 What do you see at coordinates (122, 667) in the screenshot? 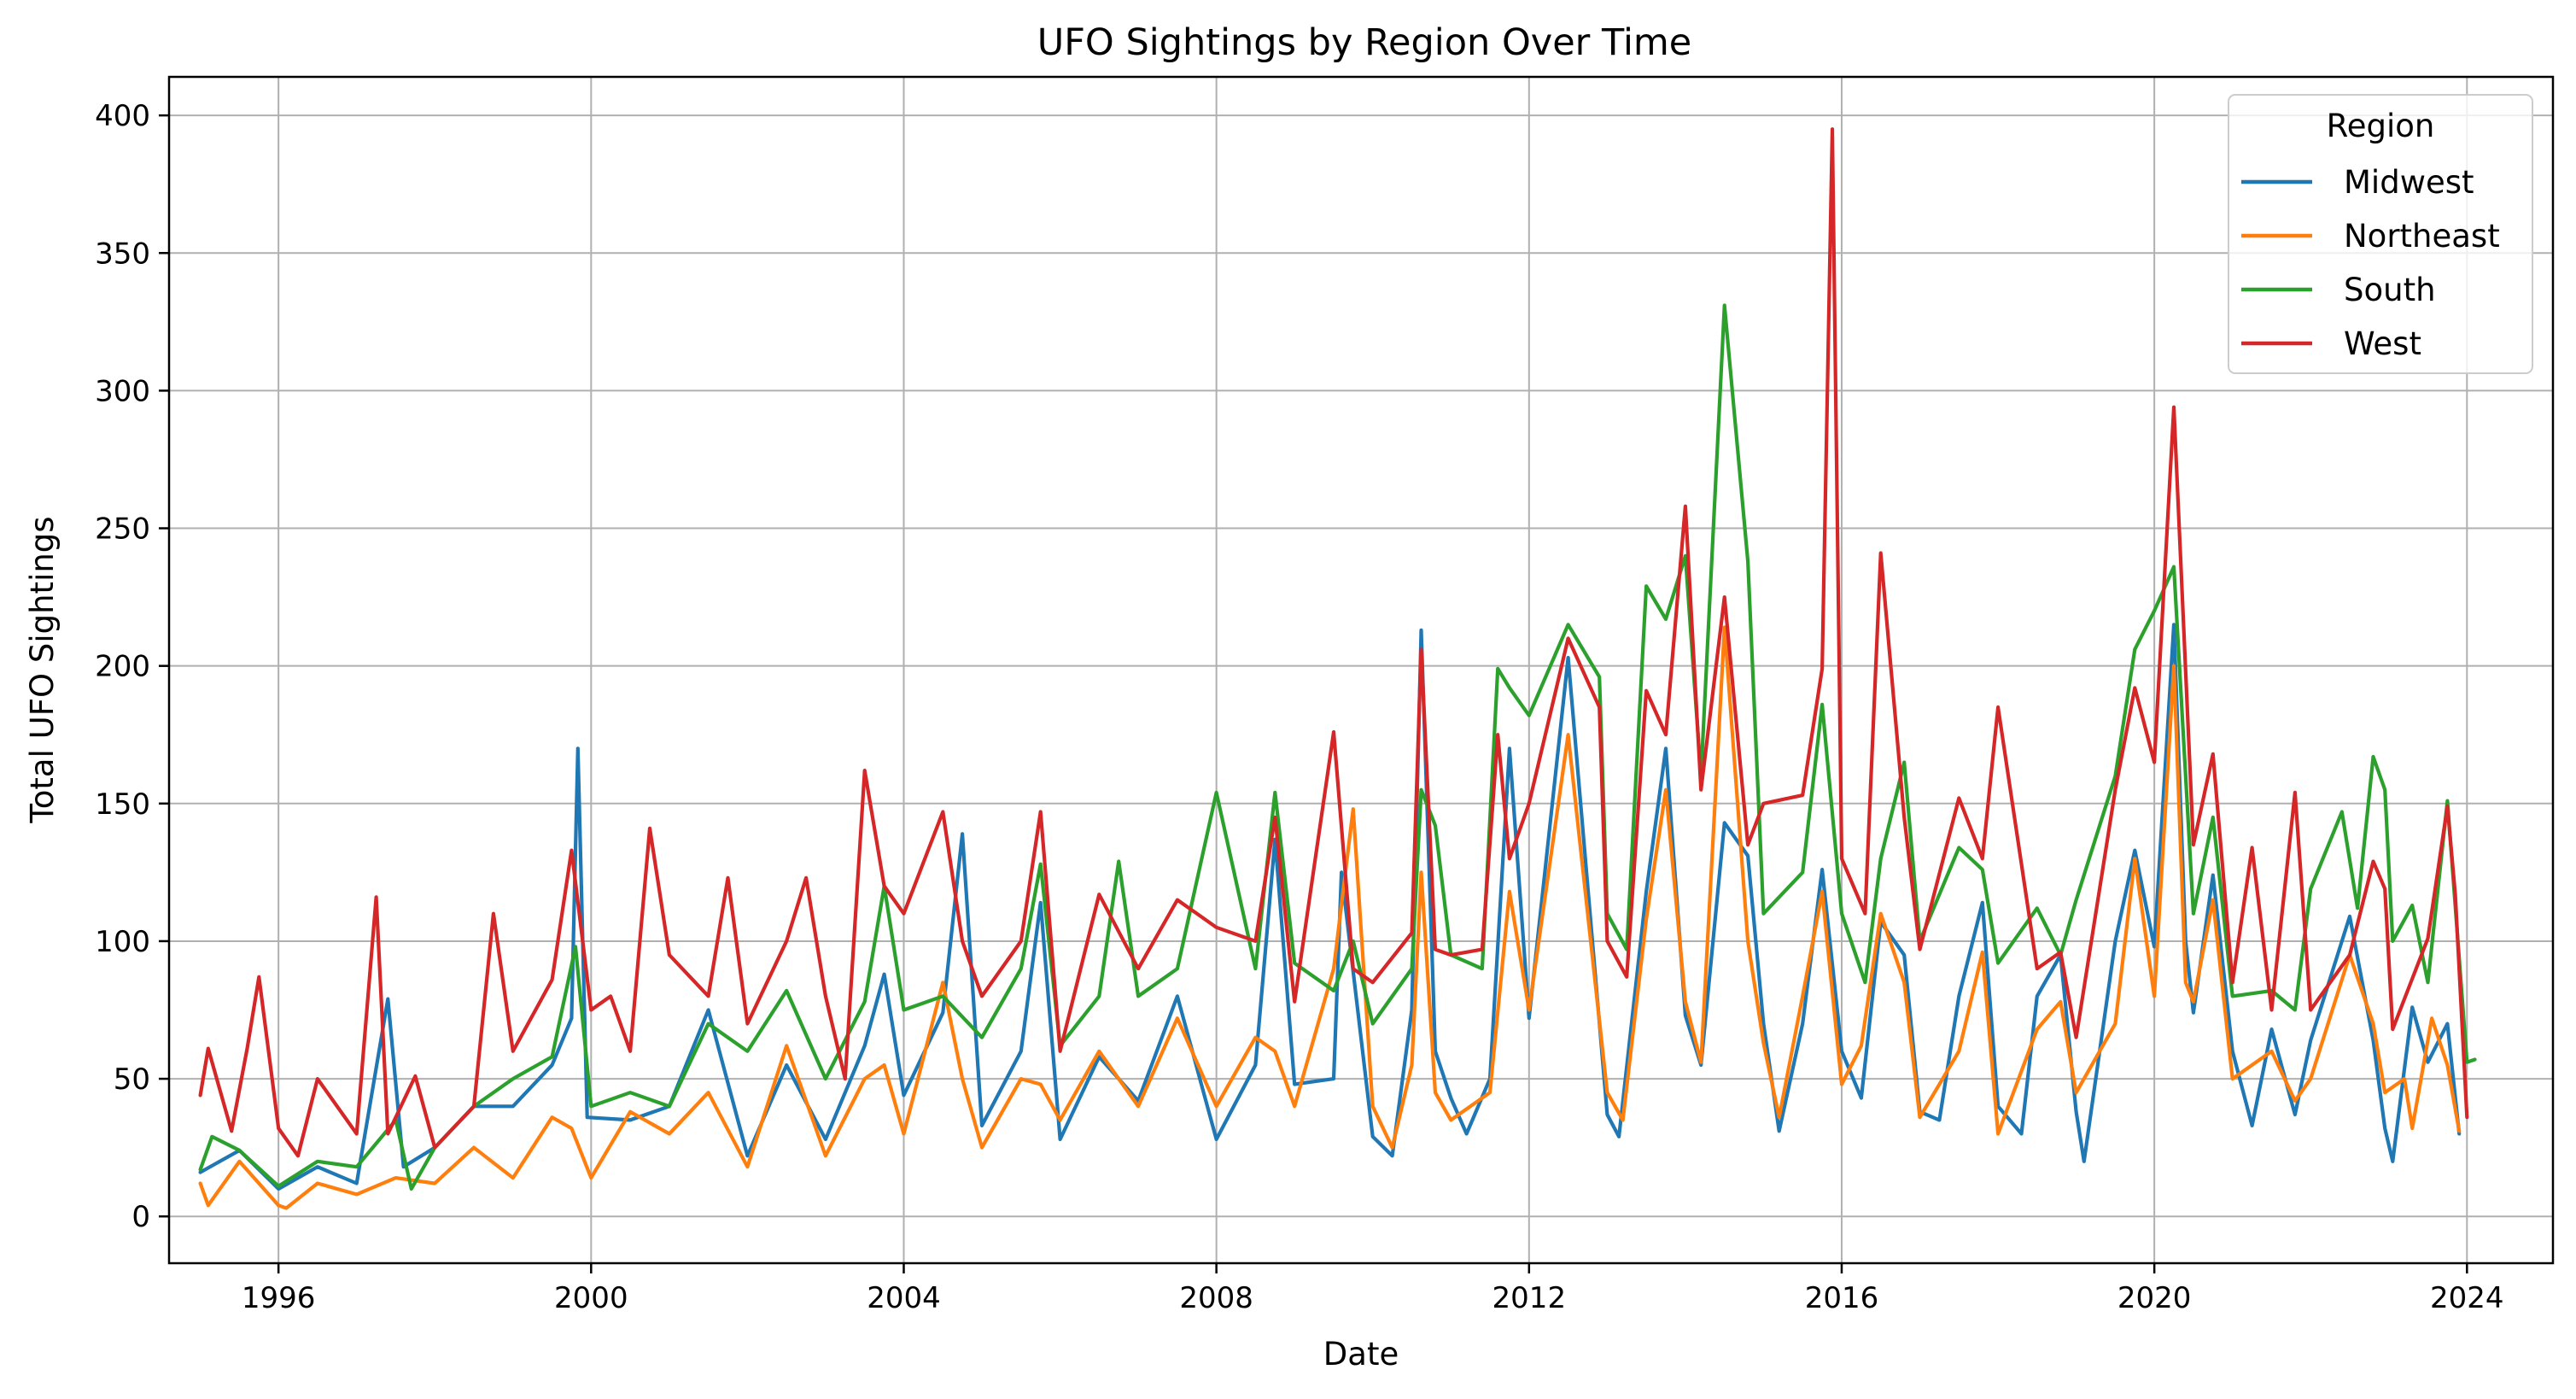
I see `y-tick-label: 200` at bounding box center [122, 667].